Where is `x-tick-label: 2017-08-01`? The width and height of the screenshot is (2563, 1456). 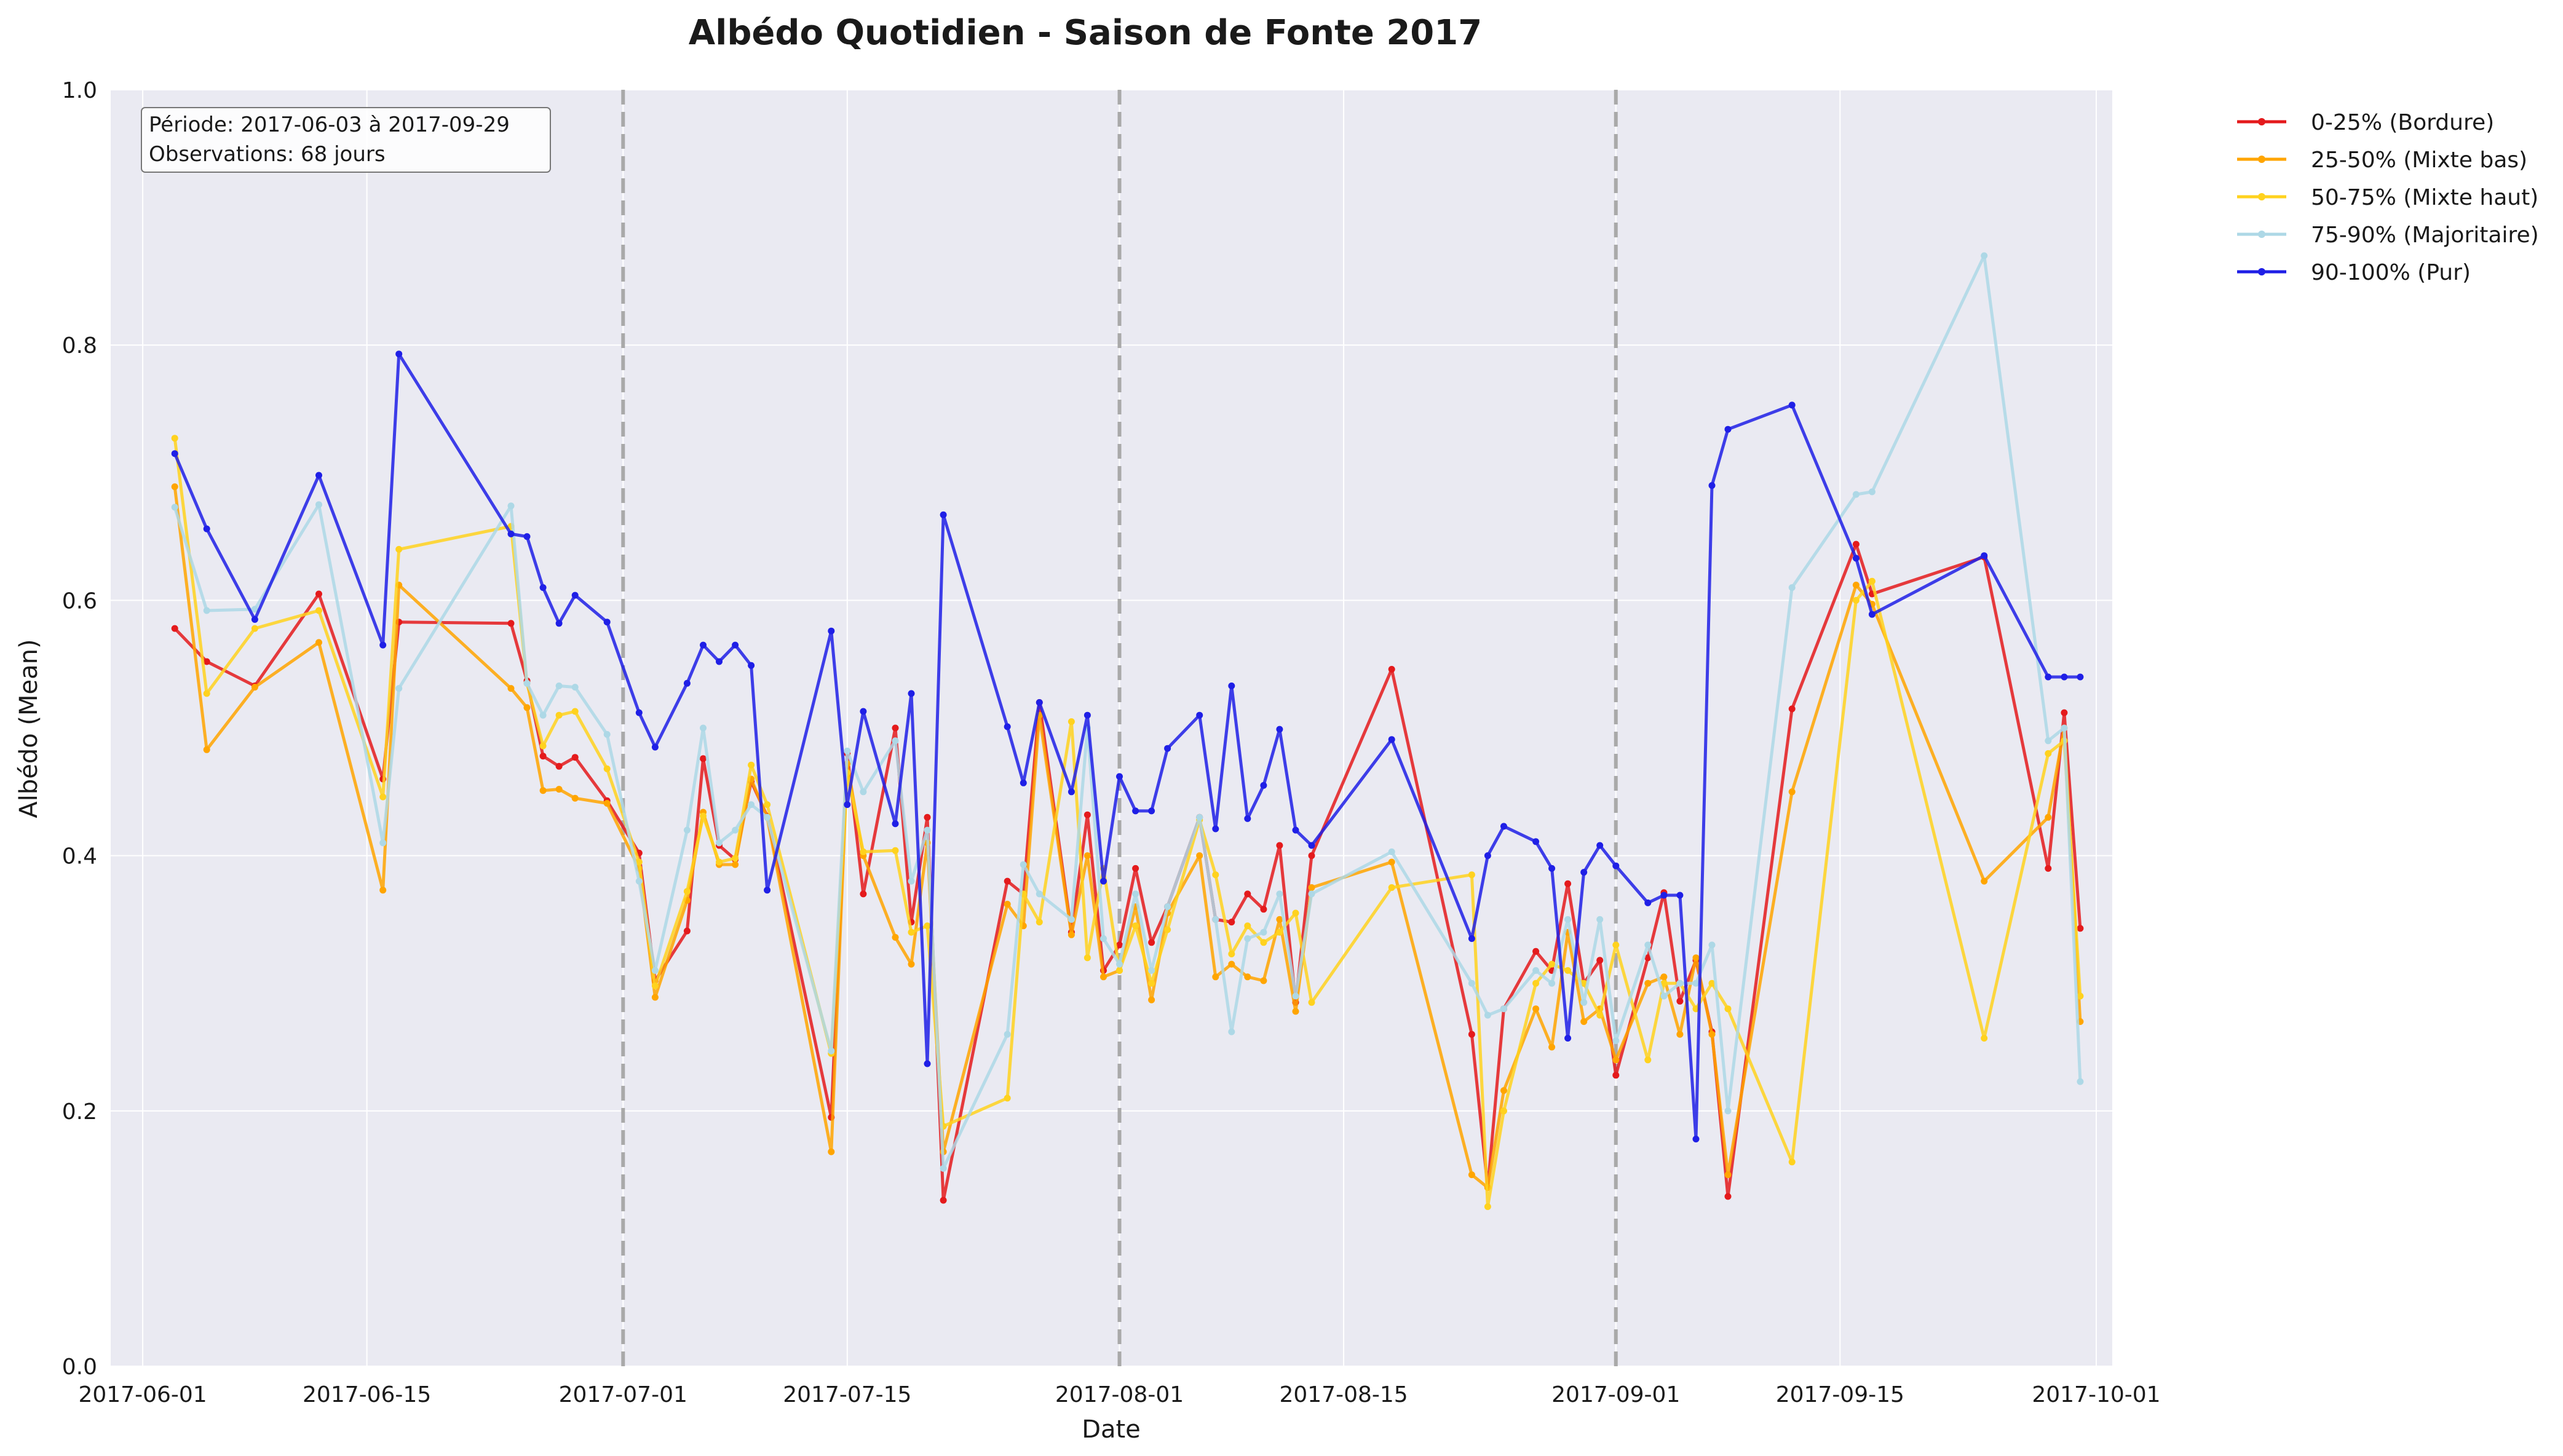
x-tick-label: 2017-08-01 is located at coordinates (1119, 1394).